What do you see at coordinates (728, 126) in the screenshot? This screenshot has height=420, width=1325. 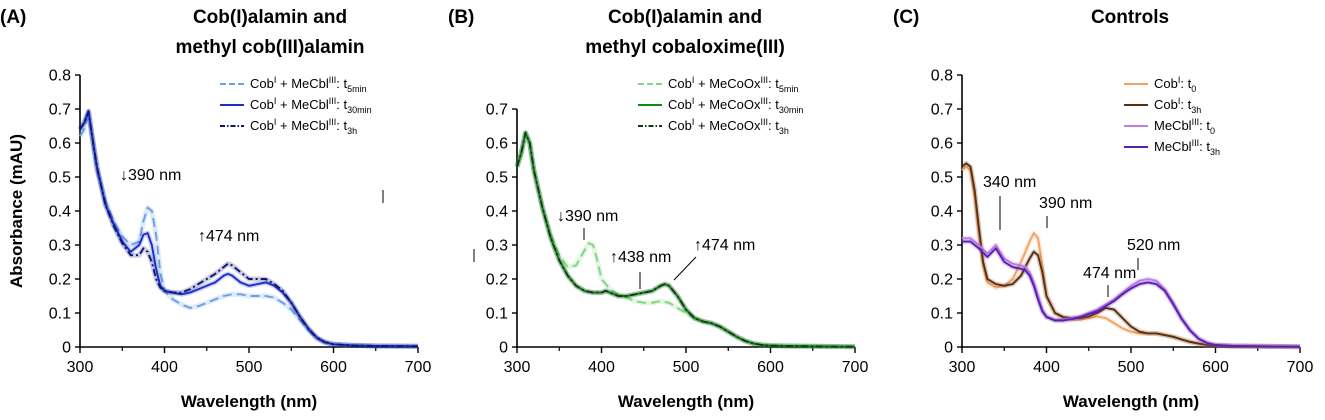 I see `legend-label: CobI + MeCoOxIII: t3h` at bounding box center [728, 126].